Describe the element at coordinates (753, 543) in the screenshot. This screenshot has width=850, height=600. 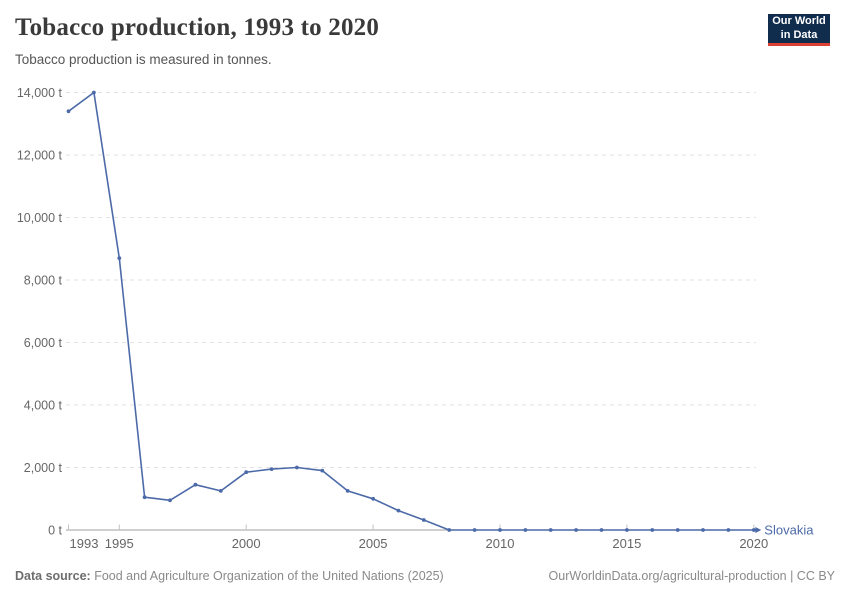
I see `x-axis-tick-label: 2020` at that location.